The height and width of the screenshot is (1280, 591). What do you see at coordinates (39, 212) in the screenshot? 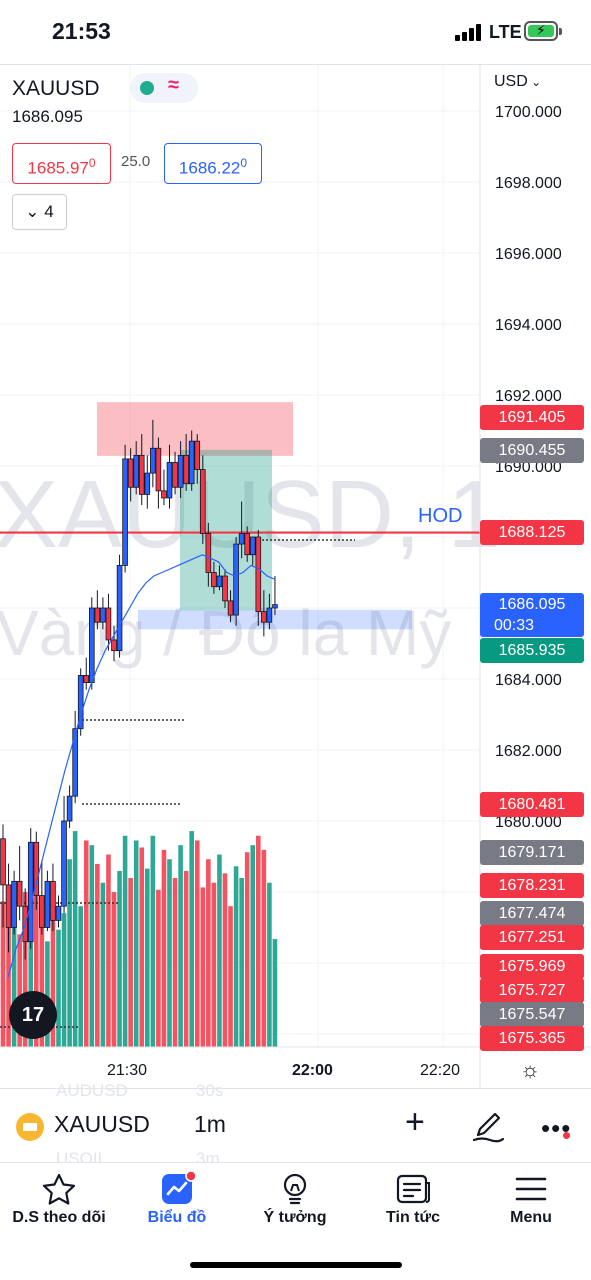
I see `indicators-toggle-button: ⌄ 4` at bounding box center [39, 212].